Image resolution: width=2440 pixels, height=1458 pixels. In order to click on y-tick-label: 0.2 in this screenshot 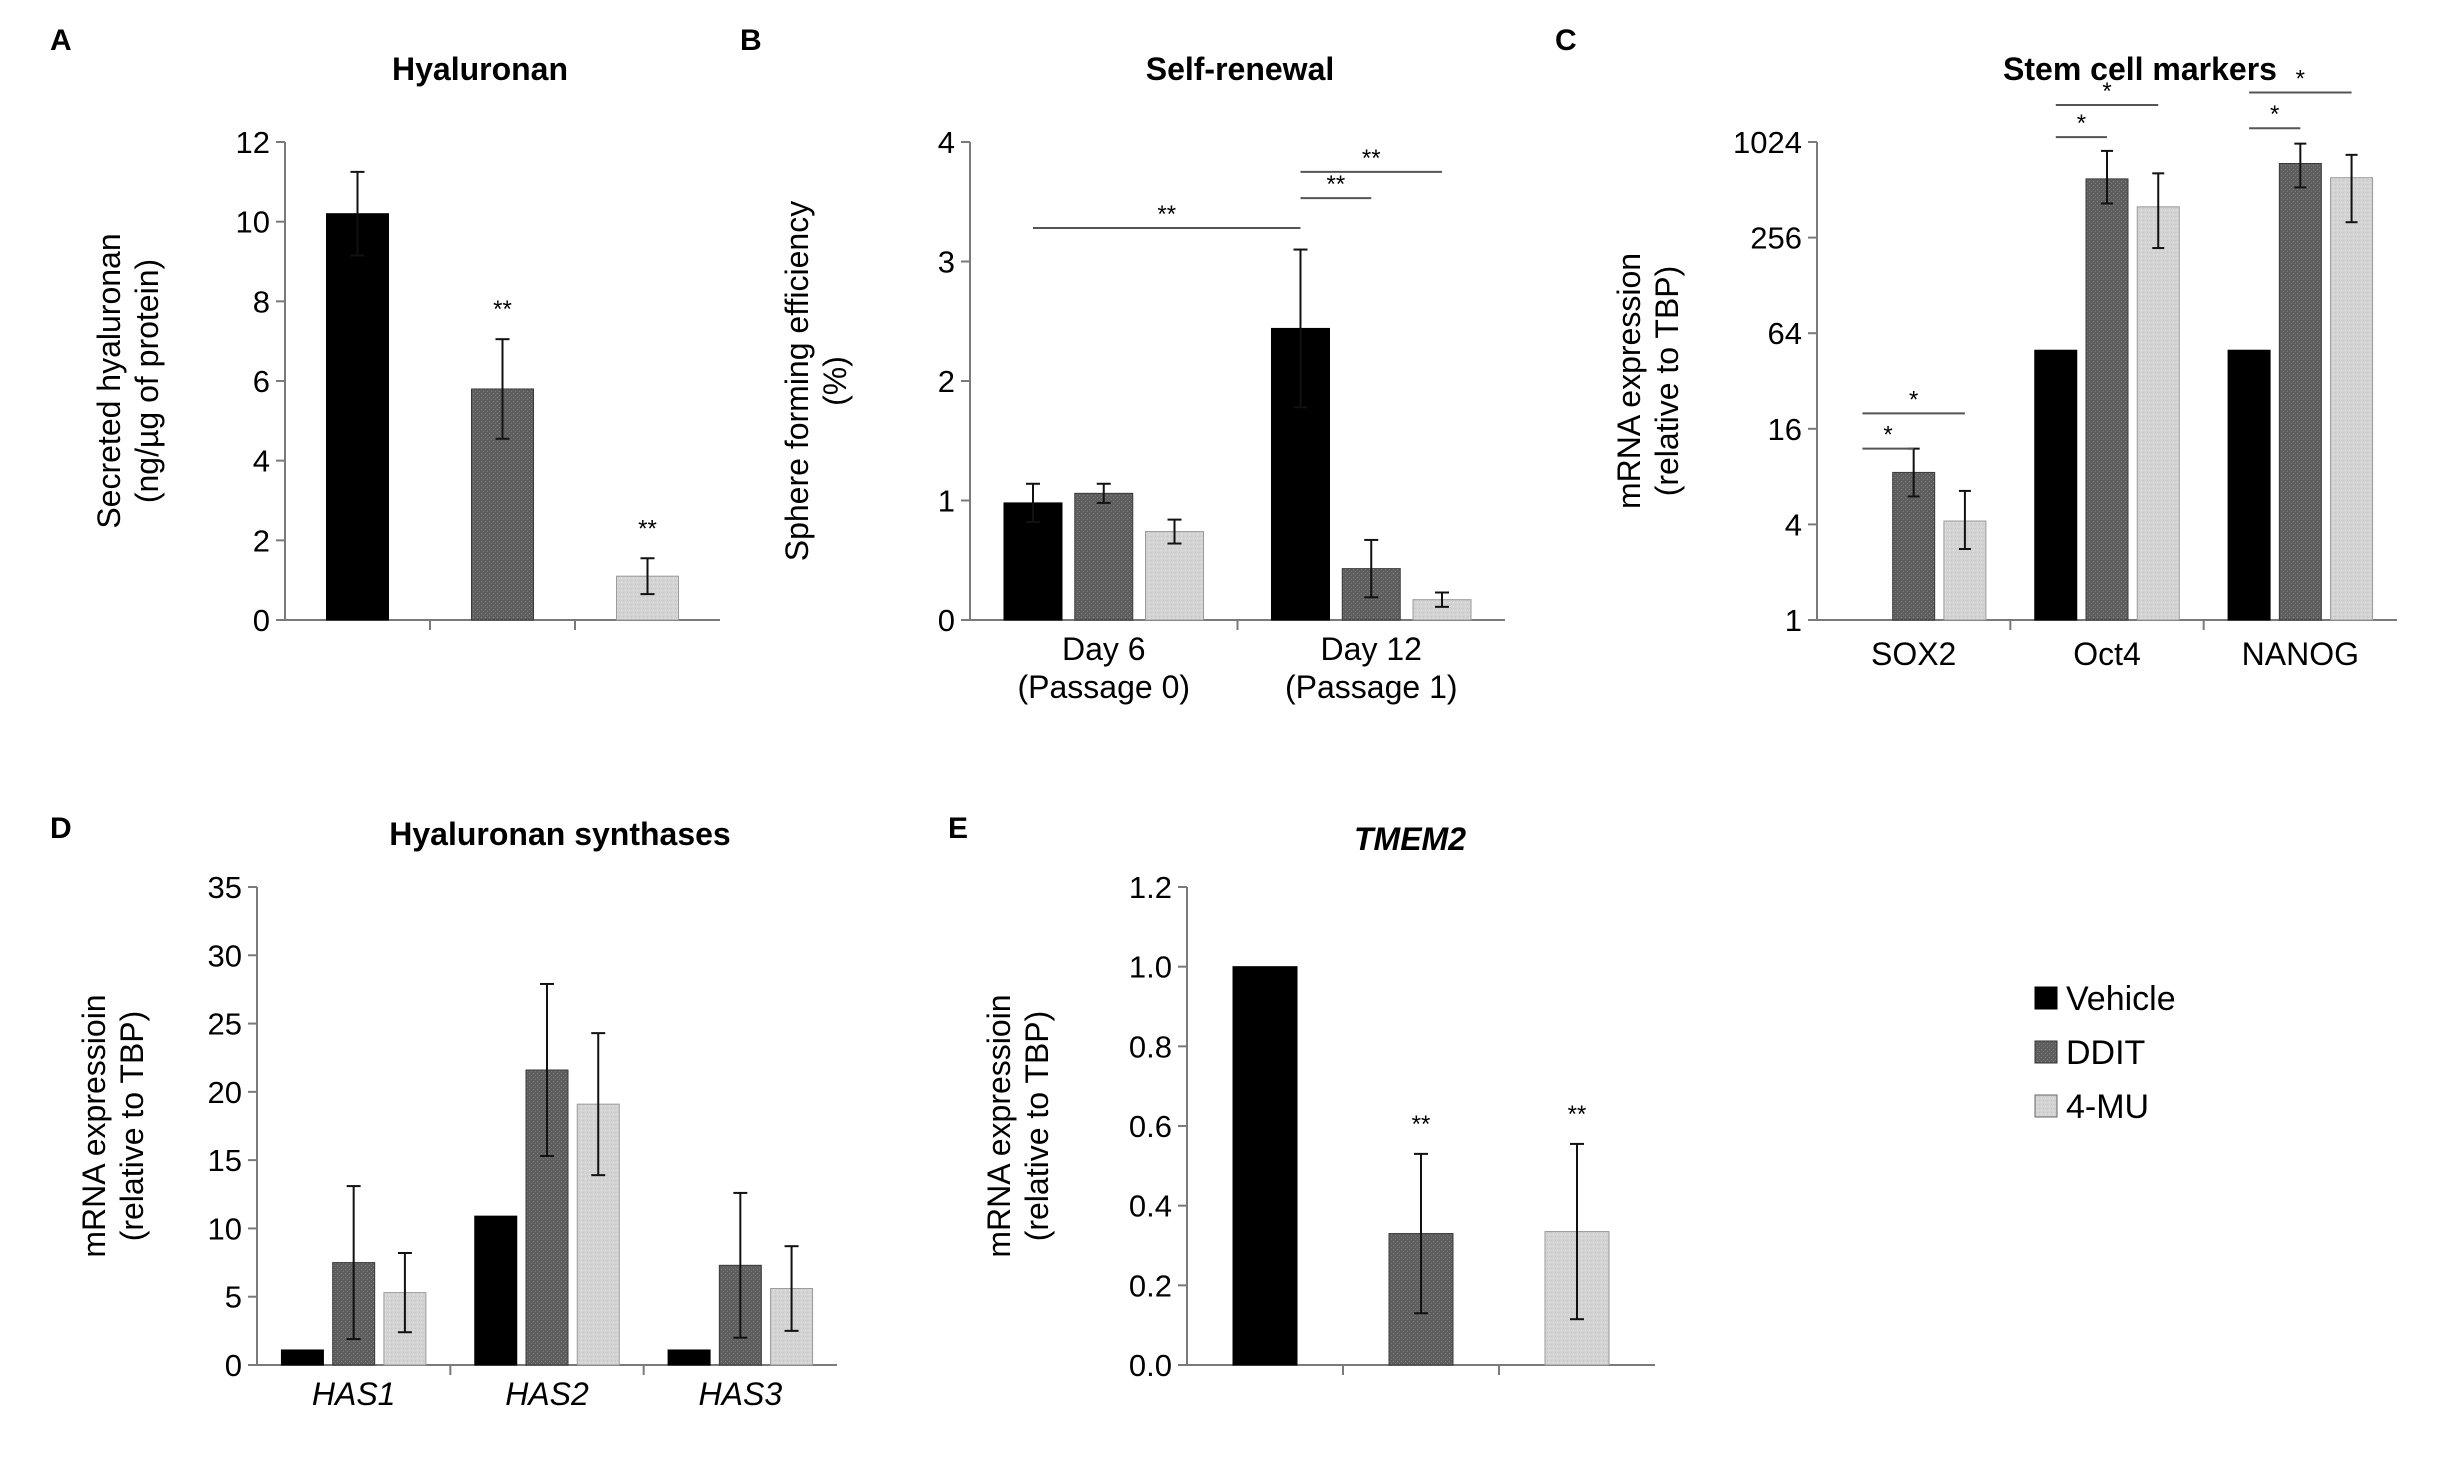, I will do `click(1150, 1285)`.